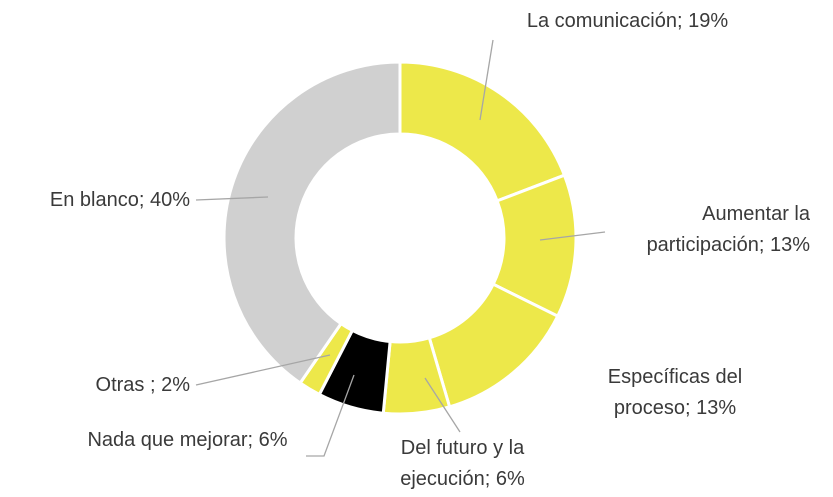 The height and width of the screenshot is (497, 833). I want to click on data-label: Del futuro y la ejecución; 6%, so click(462, 464).